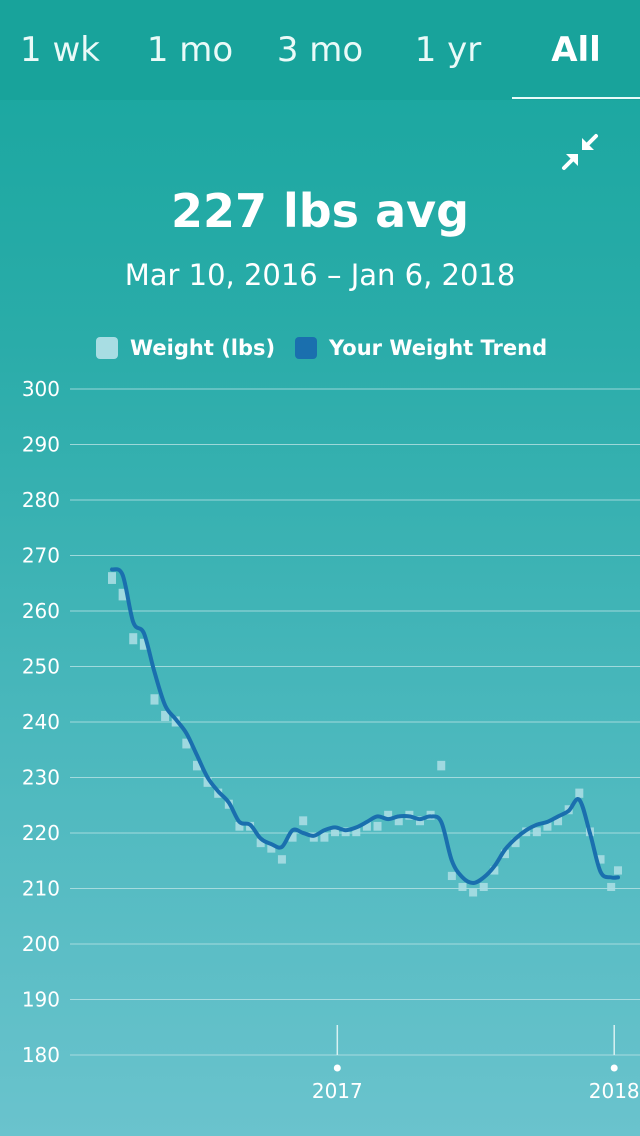 The width and height of the screenshot is (640, 1136). I want to click on y-tick-label: 180, so click(41, 1055).